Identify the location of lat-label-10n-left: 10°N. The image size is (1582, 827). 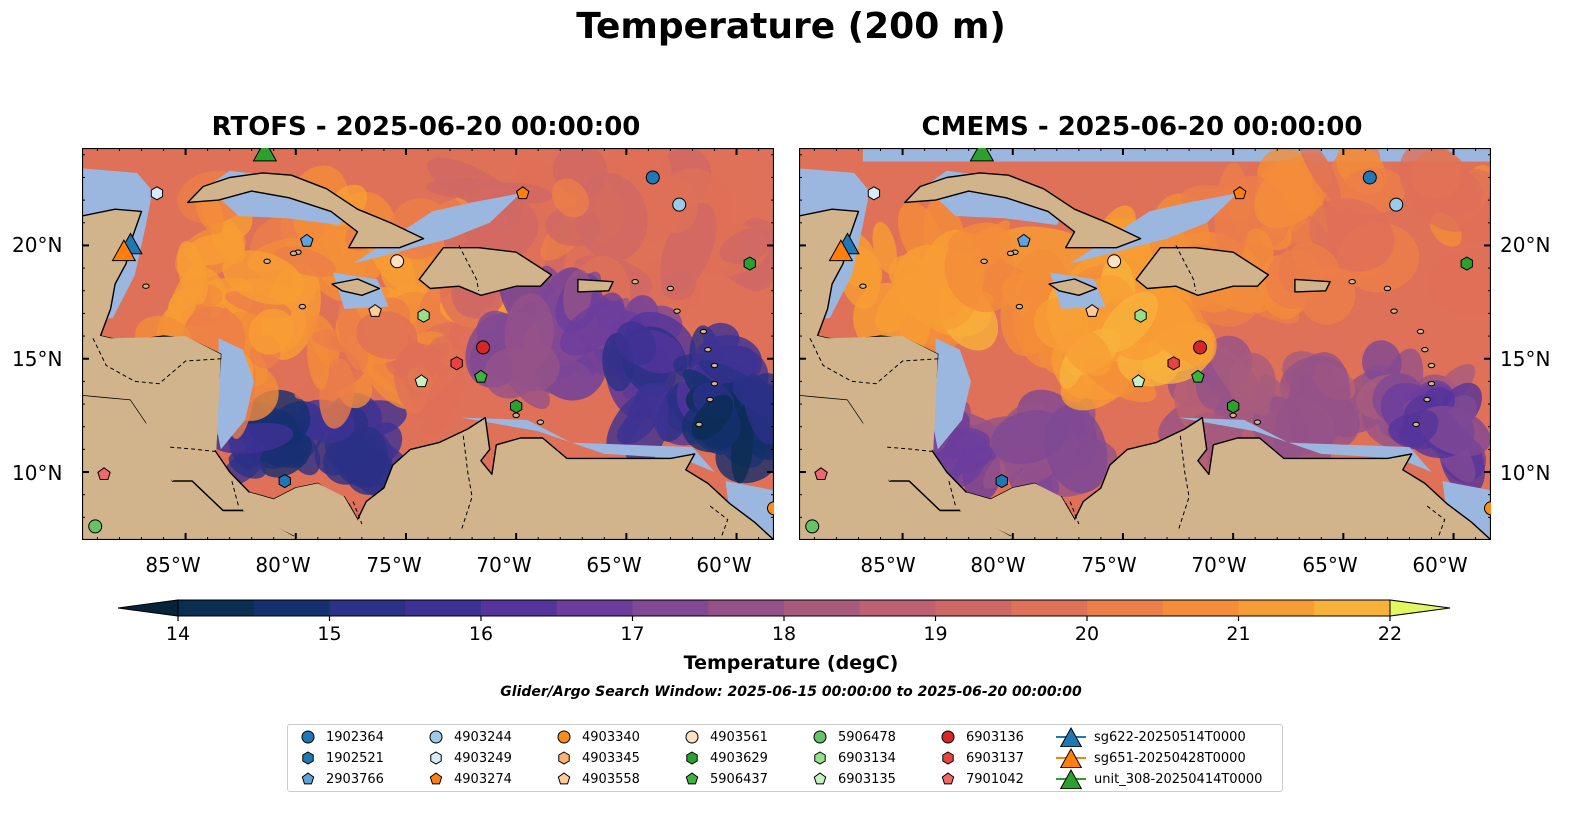
(37, 473).